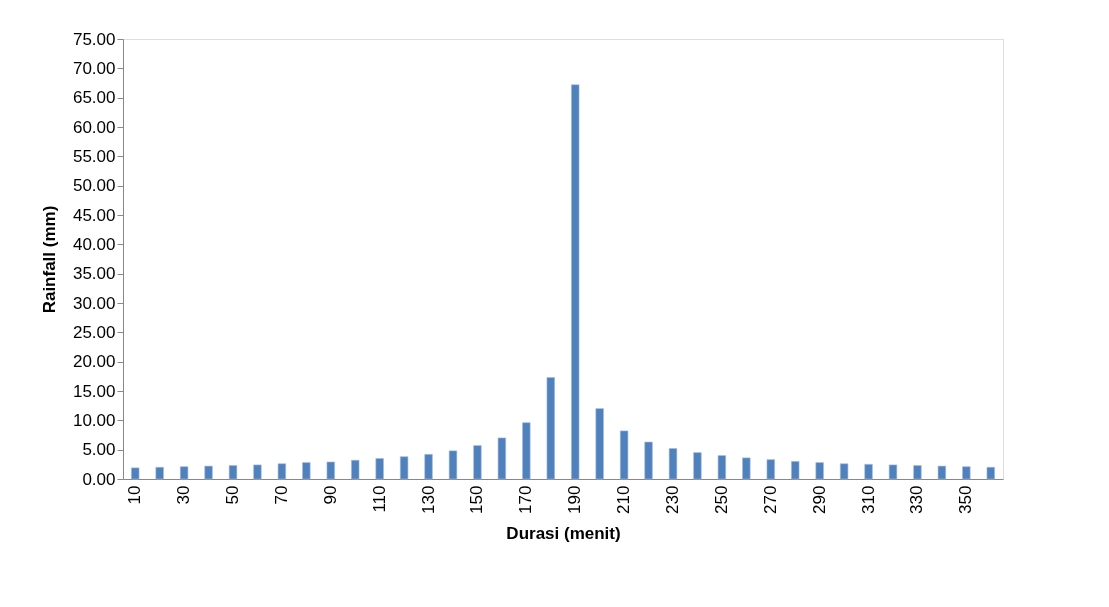 This screenshot has width=1109, height=607. What do you see at coordinates (184, 495) in the screenshot?
I see `x-tick-label: 30` at bounding box center [184, 495].